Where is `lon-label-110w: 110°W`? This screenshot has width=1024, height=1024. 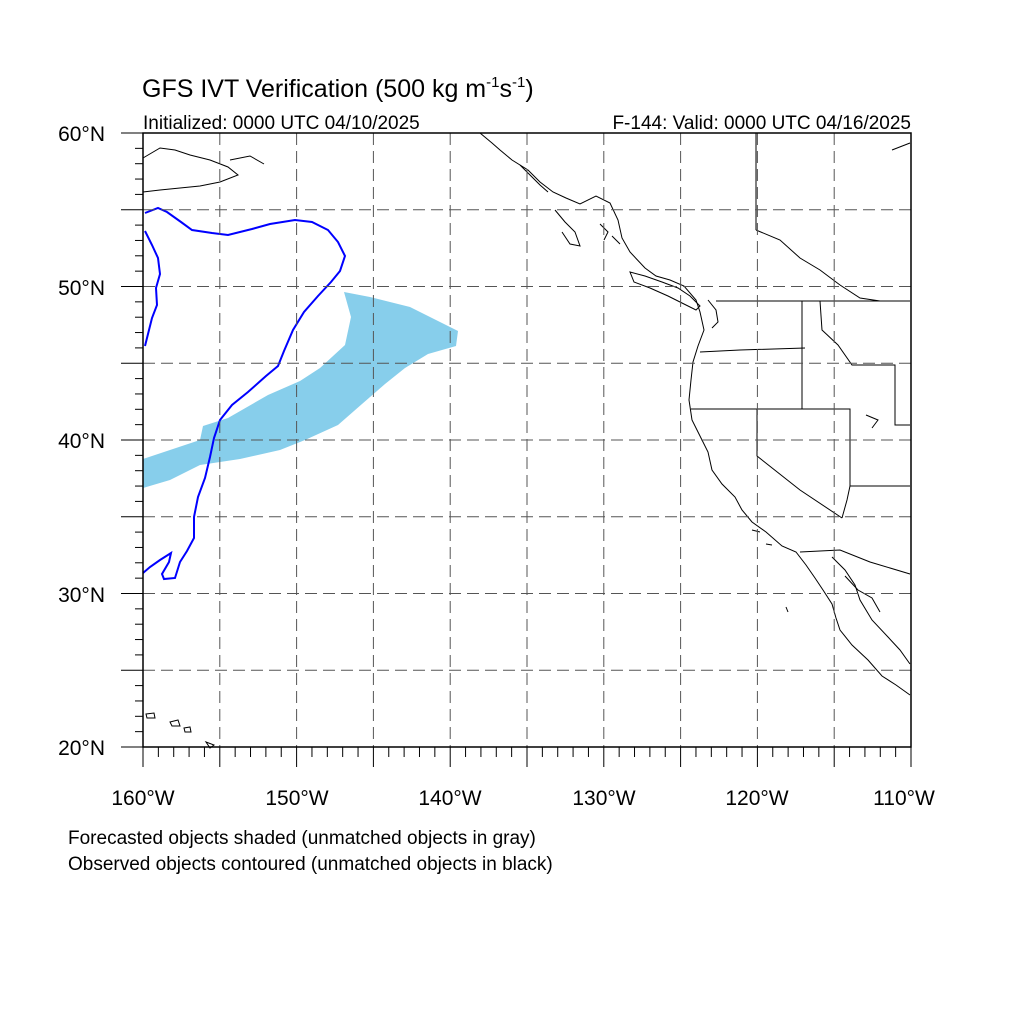 lon-label-110w: 110°W is located at coordinates (904, 798).